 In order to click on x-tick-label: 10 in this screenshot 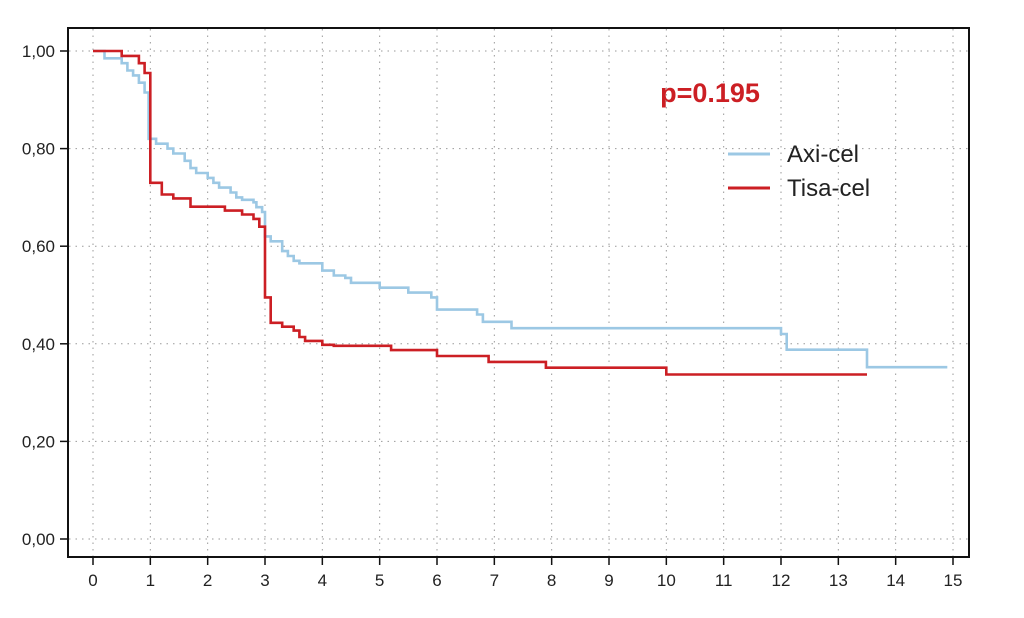, I will do `click(666, 580)`.